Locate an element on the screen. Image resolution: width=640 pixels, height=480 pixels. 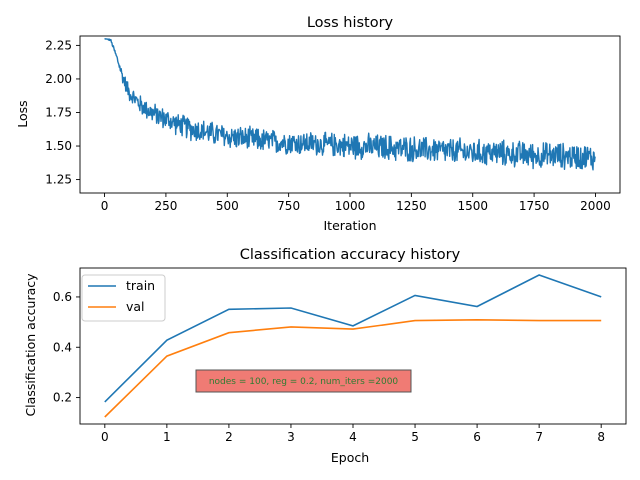
loss-chart-title: Loss history is located at coordinates (350, 23).